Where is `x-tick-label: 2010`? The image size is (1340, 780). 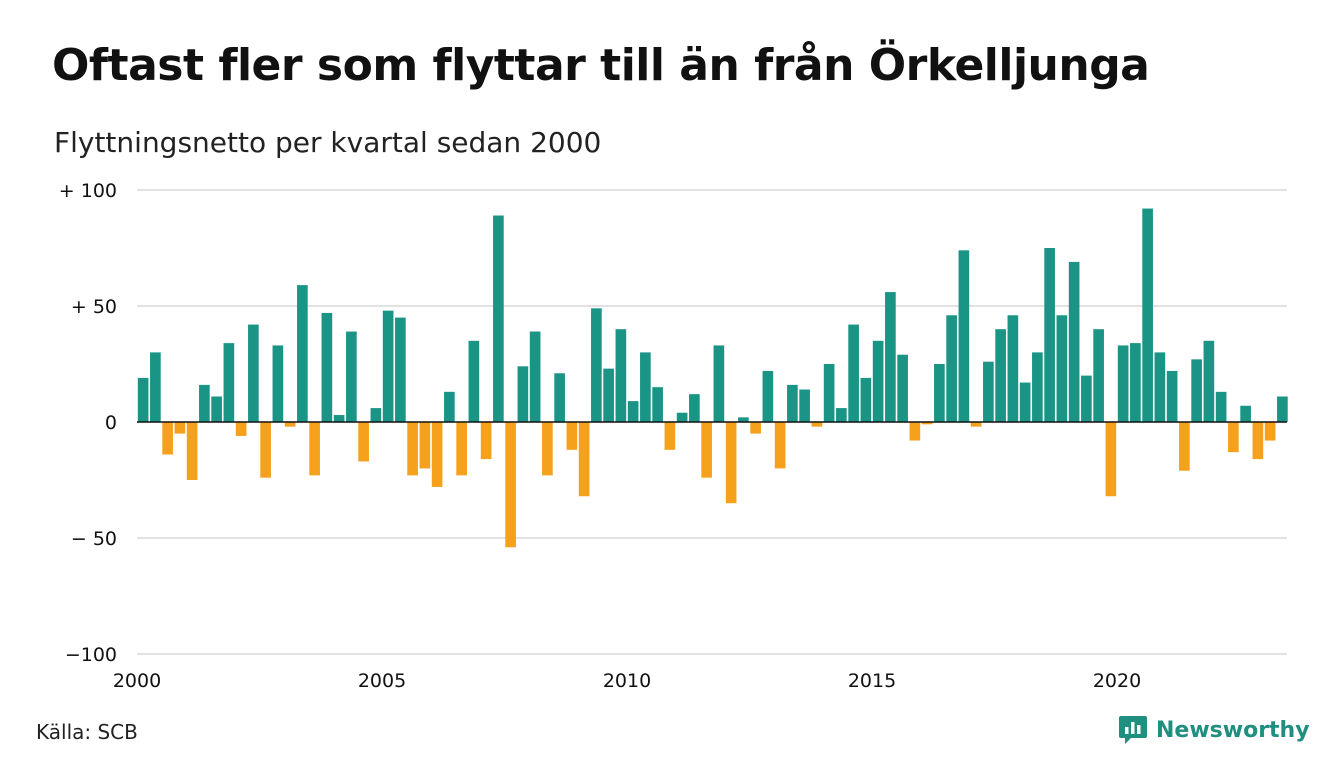 x-tick-label: 2010 is located at coordinates (627, 681).